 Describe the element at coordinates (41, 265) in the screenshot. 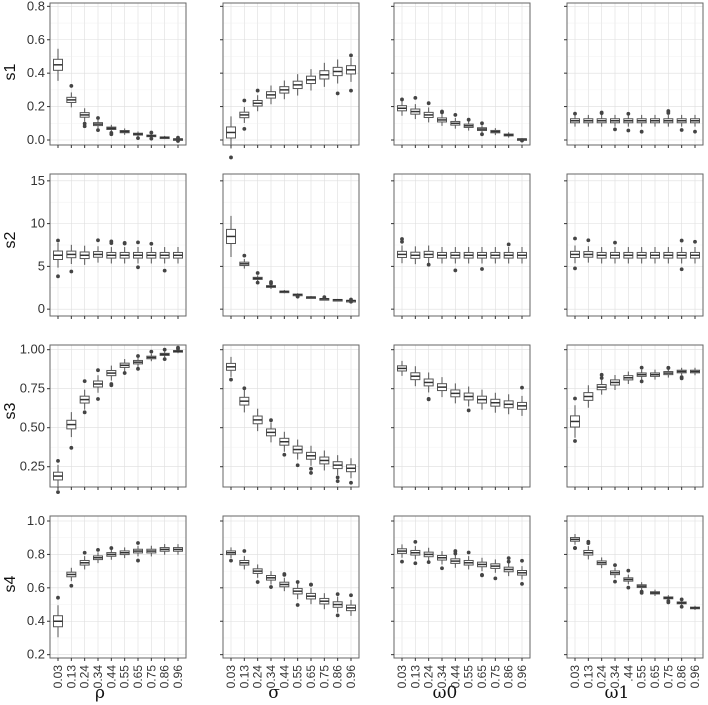

I see `y-tick-label: 5` at that location.